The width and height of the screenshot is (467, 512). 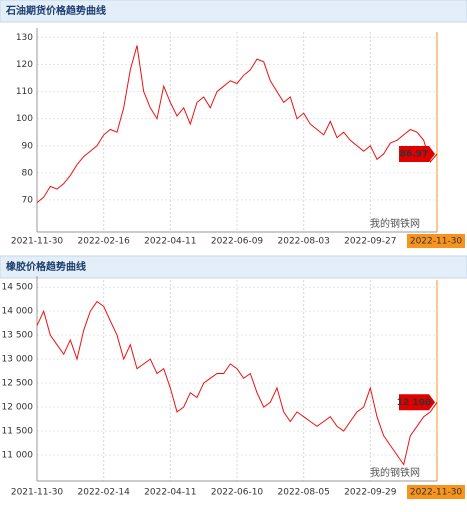 I want to click on x-tick-label: 2022-08-03, so click(x=304, y=242).